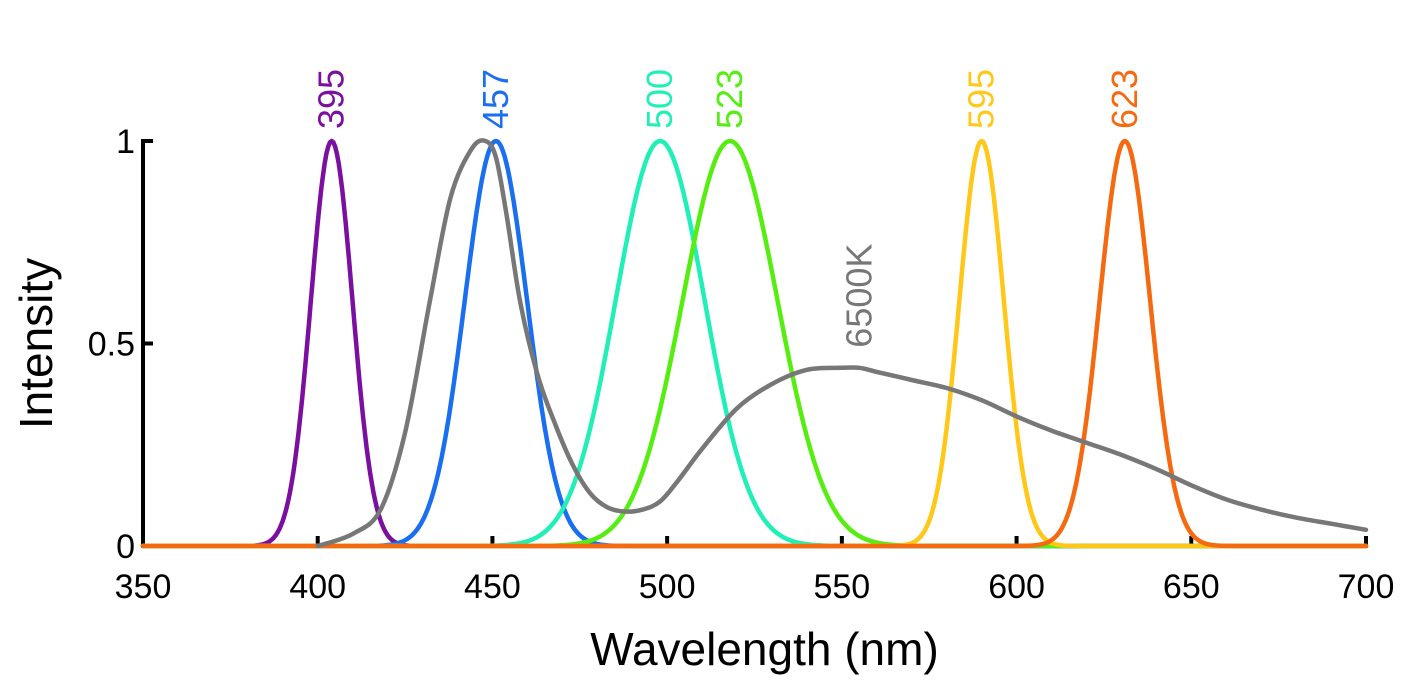  What do you see at coordinates (659, 99) in the screenshot?
I see `series-label-500: 500` at bounding box center [659, 99].